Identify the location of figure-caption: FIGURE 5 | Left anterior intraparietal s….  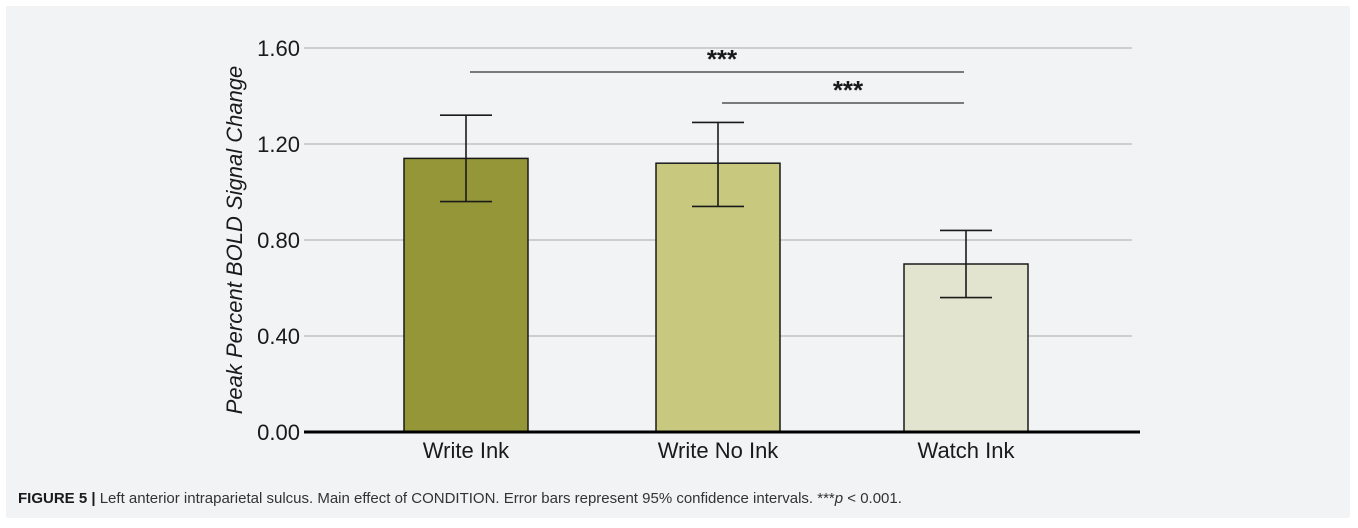
(678, 498).